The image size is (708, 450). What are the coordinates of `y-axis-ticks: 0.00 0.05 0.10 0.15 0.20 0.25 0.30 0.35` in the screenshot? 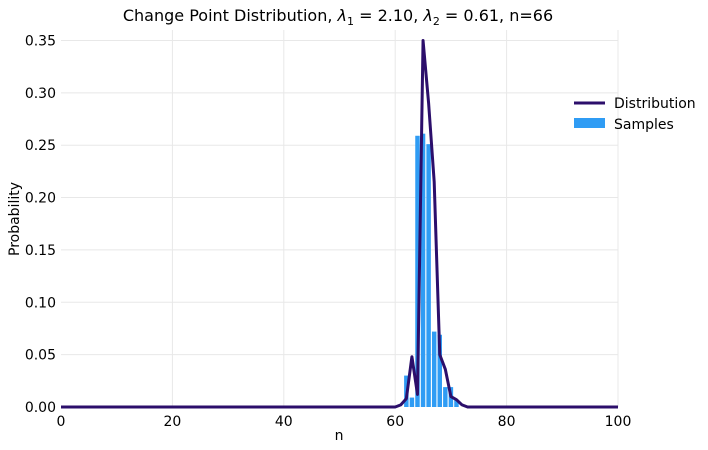 It's located at (40, 224).